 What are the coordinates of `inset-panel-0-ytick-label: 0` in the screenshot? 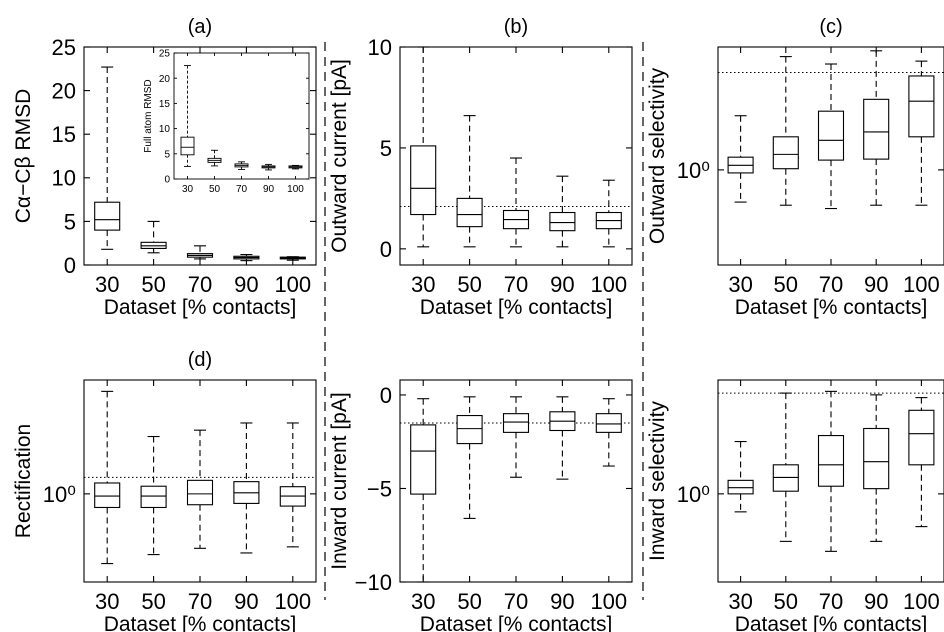 It's located at (167, 180).